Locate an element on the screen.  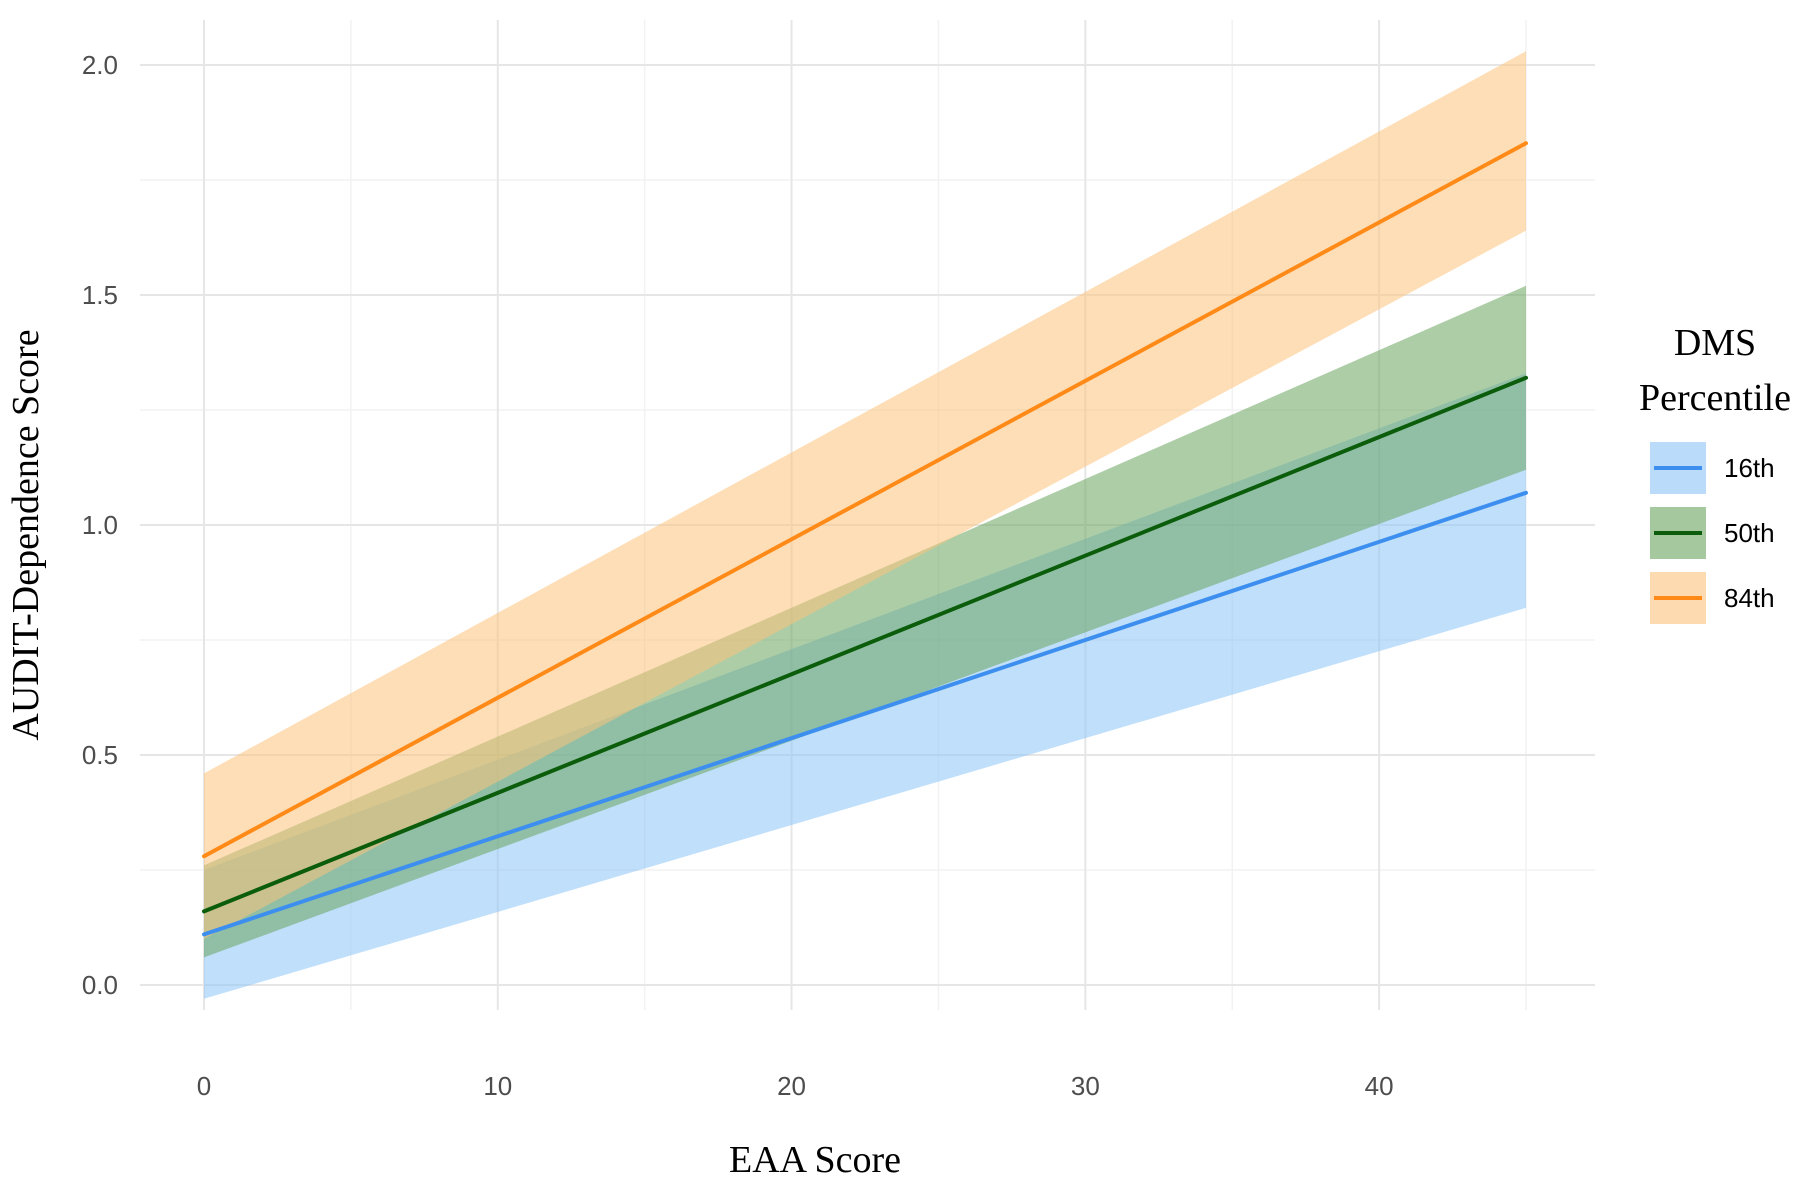
y-axis-ticks: 0.0 0.5 1.0 1.5 2.0 is located at coordinates (100, 525).